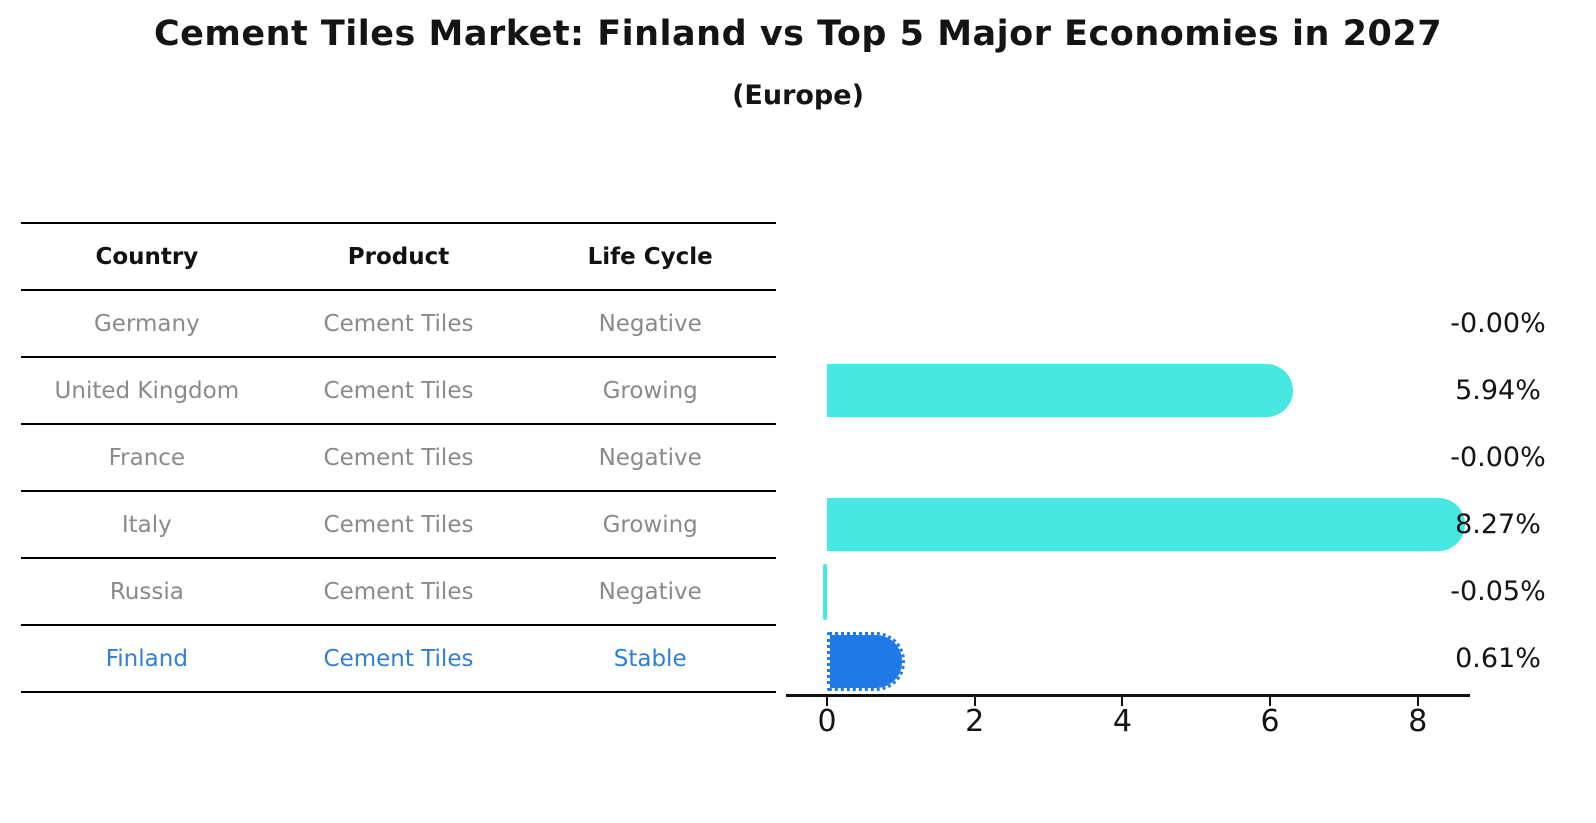 This screenshot has width=1596, height=823. Describe the element at coordinates (866, 661) in the screenshot. I see `bar-finland` at that location.